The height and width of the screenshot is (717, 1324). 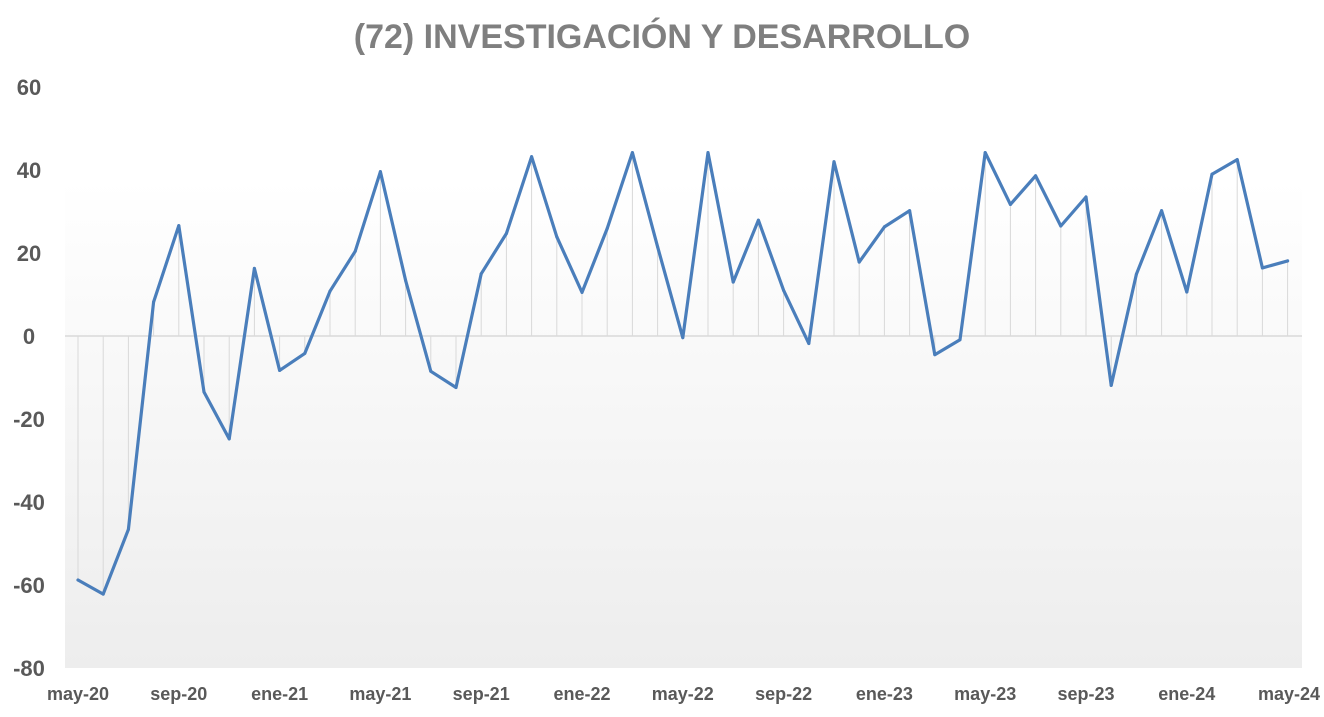 What do you see at coordinates (29, 87) in the screenshot?
I see `y-tick-label: 60` at bounding box center [29, 87].